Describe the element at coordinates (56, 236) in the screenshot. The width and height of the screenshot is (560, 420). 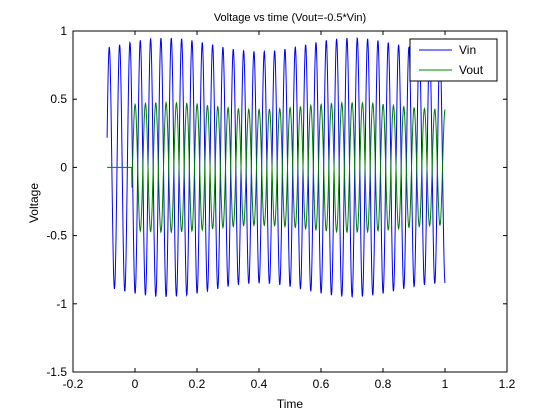
I see `y-tick-label: -0.5` at that location.